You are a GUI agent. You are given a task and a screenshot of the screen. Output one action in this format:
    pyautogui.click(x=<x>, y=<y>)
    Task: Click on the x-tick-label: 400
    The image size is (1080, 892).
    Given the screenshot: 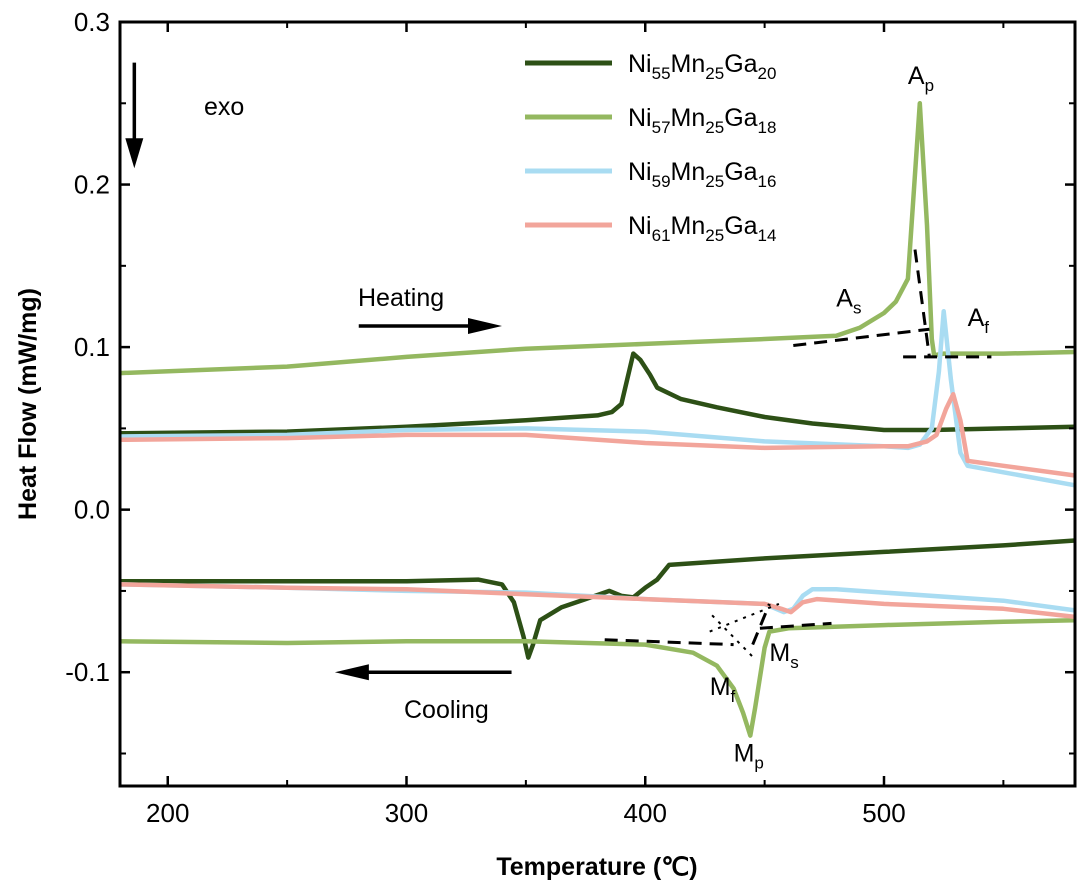 What is the action you would take?
    pyautogui.click(x=645, y=813)
    